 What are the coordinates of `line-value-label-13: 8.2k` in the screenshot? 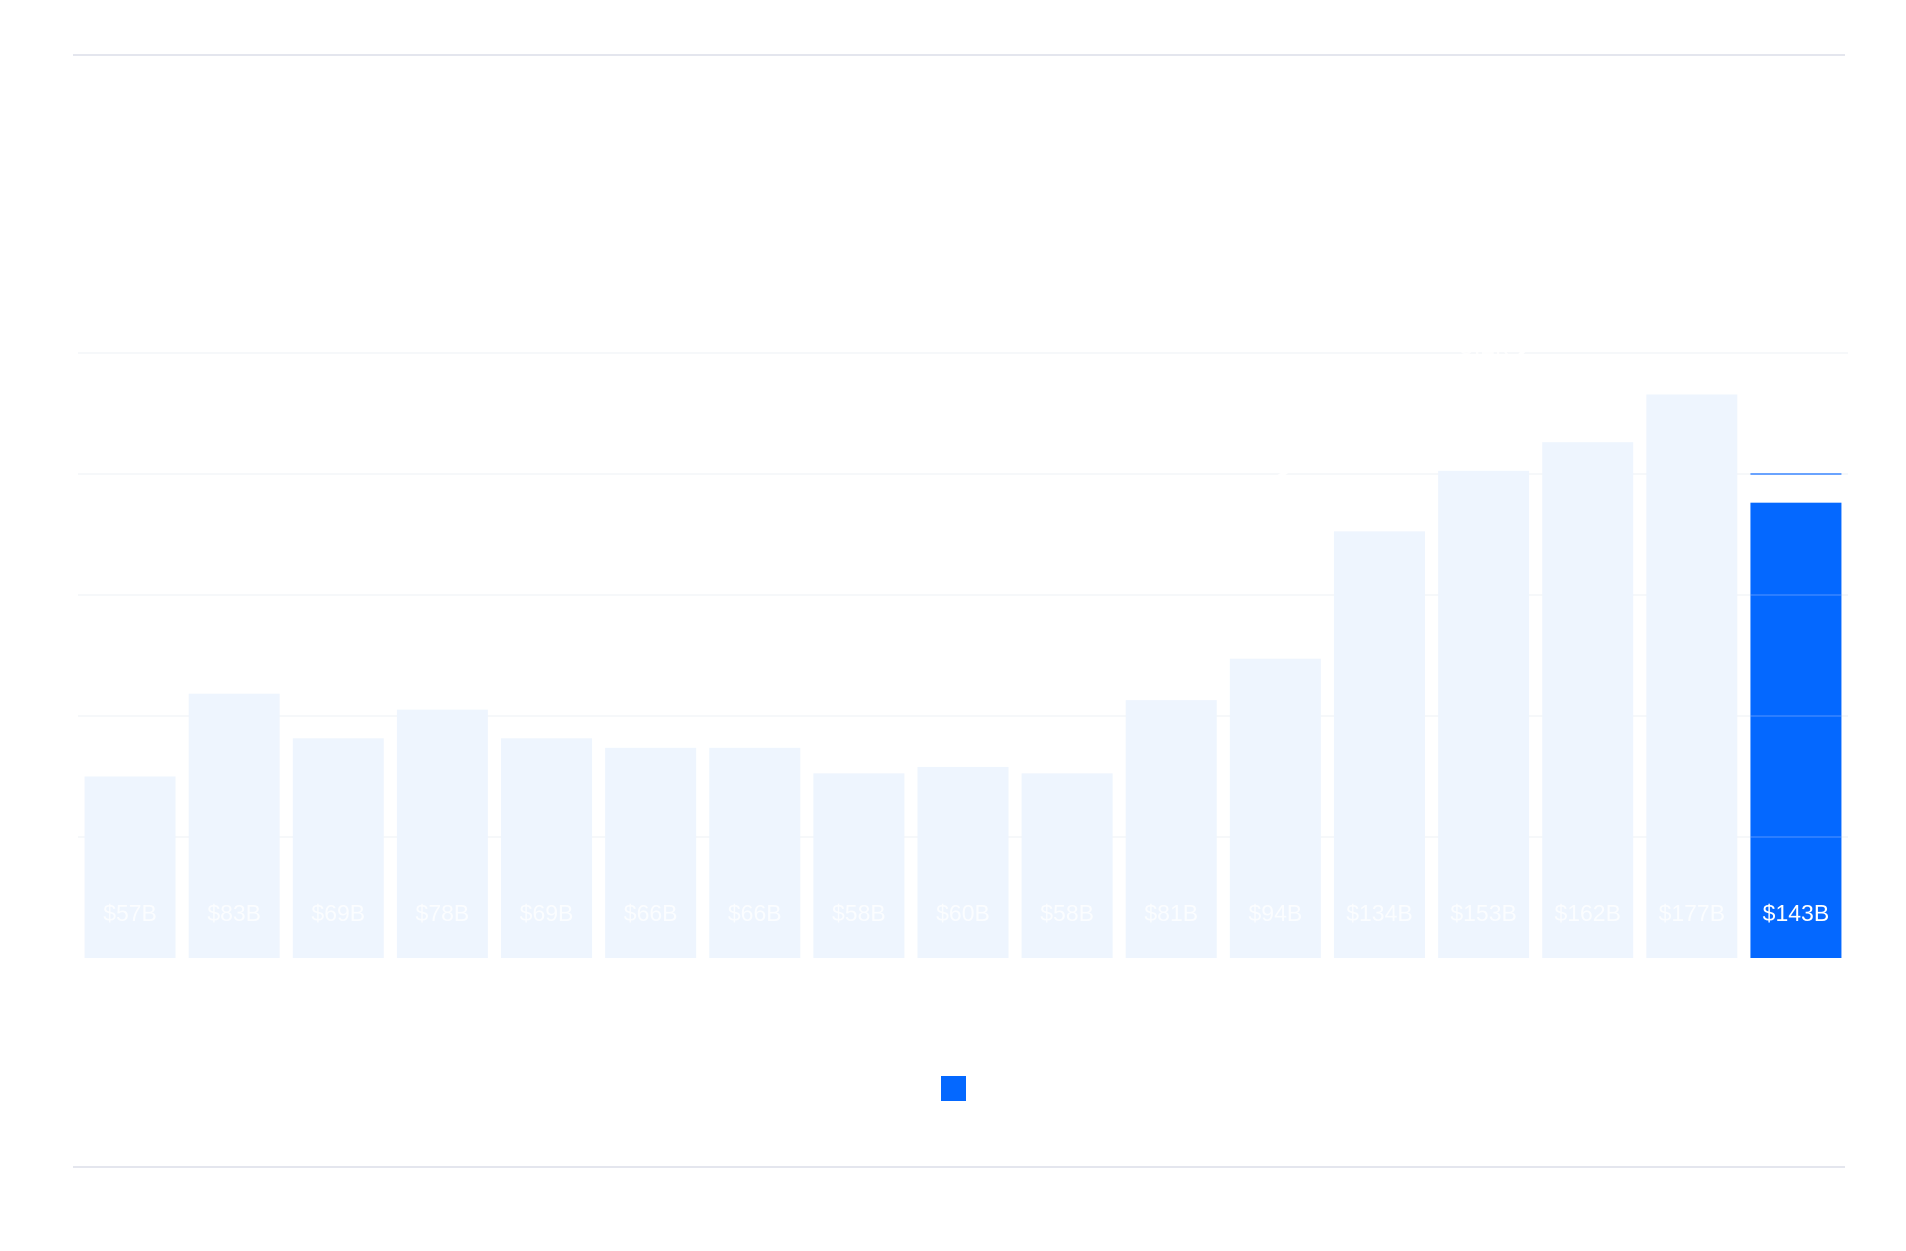 It's located at (1484, 345).